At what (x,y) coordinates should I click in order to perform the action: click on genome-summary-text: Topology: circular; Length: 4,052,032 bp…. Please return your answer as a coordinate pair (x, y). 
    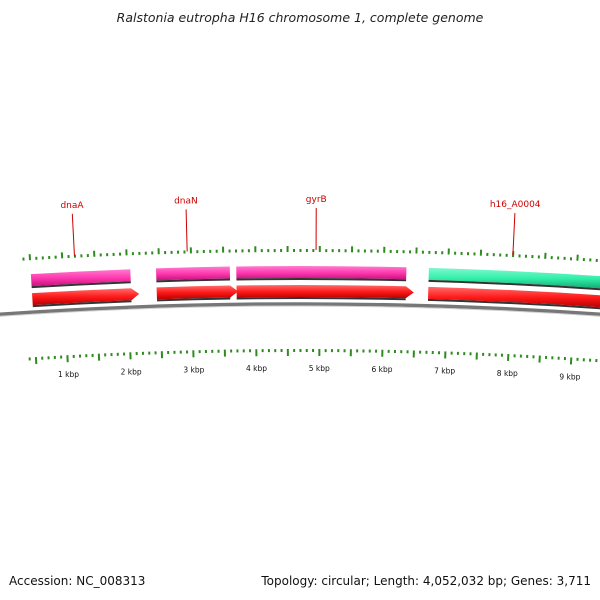
    Looking at the image, I should click on (426, 581).